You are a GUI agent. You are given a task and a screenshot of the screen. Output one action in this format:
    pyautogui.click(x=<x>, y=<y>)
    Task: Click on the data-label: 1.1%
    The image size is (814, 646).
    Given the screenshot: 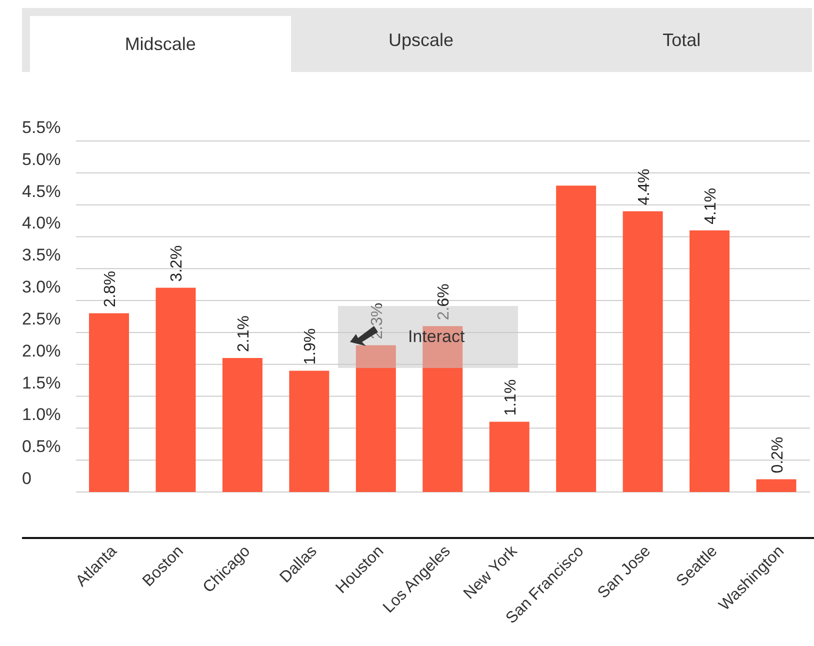 What is the action you would take?
    pyautogui.click(x=511, y=397)
    